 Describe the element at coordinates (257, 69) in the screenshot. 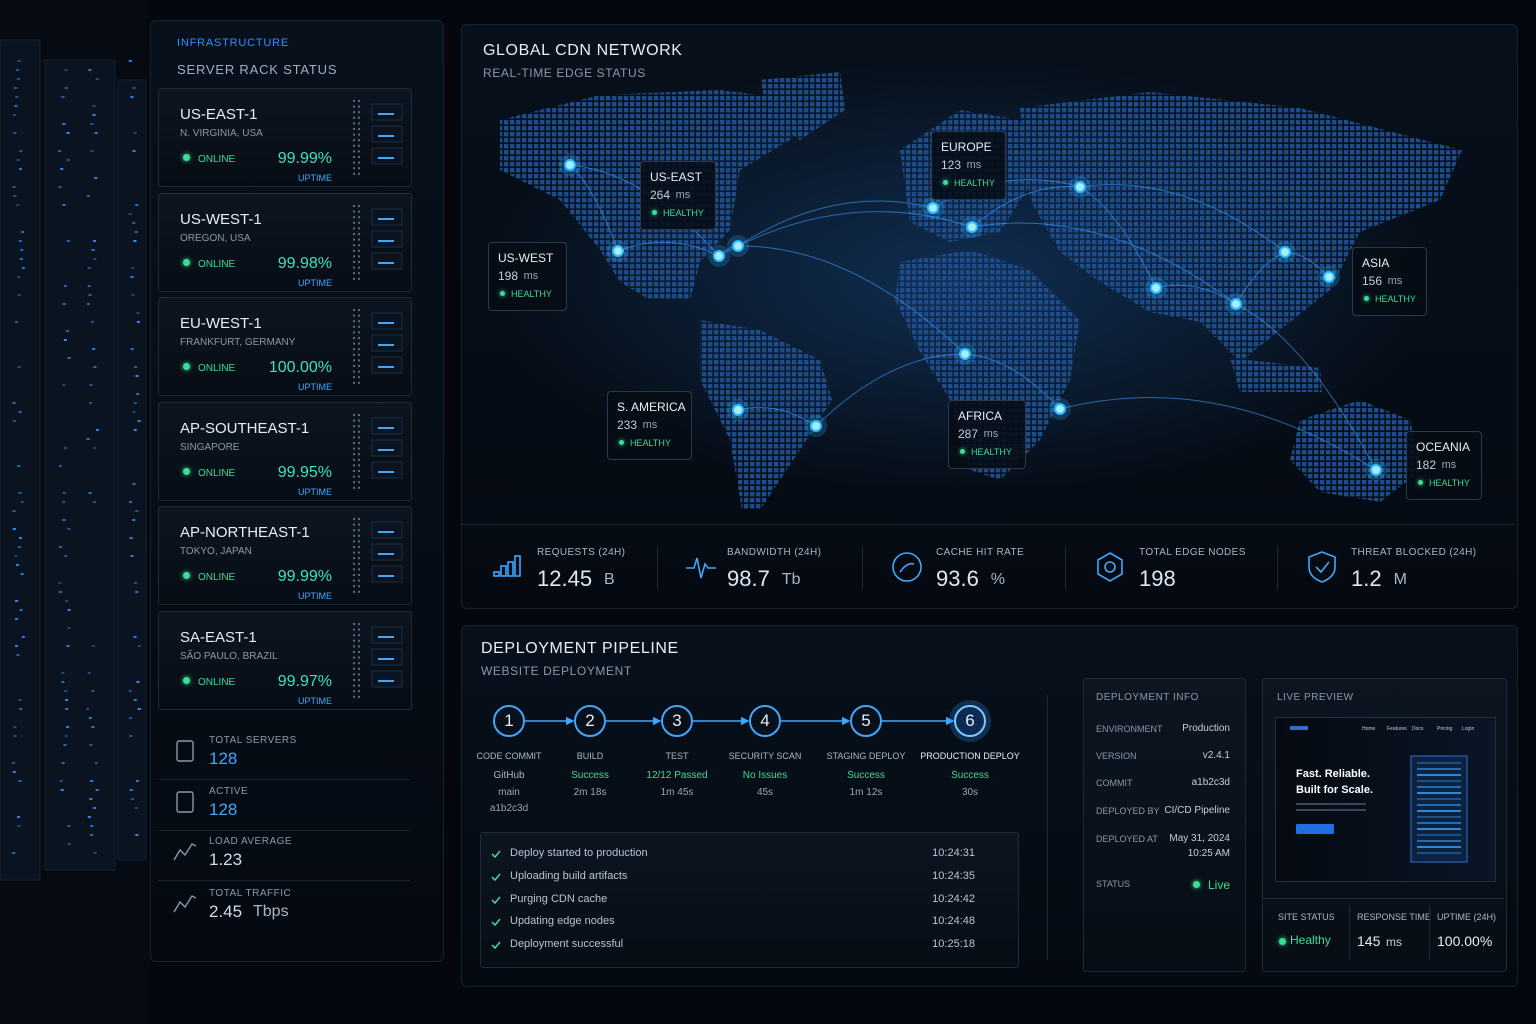

I see `rack-title: SERVER RACK STATUS` at that location.